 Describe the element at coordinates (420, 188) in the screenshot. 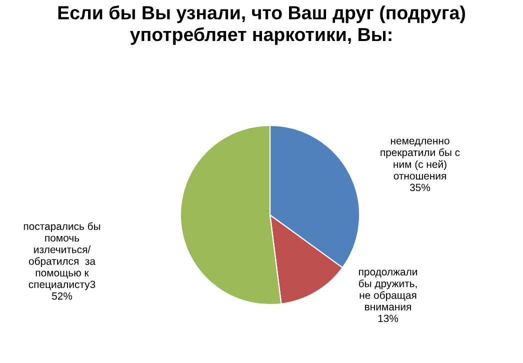

I see `data-label: 35%` at that location.